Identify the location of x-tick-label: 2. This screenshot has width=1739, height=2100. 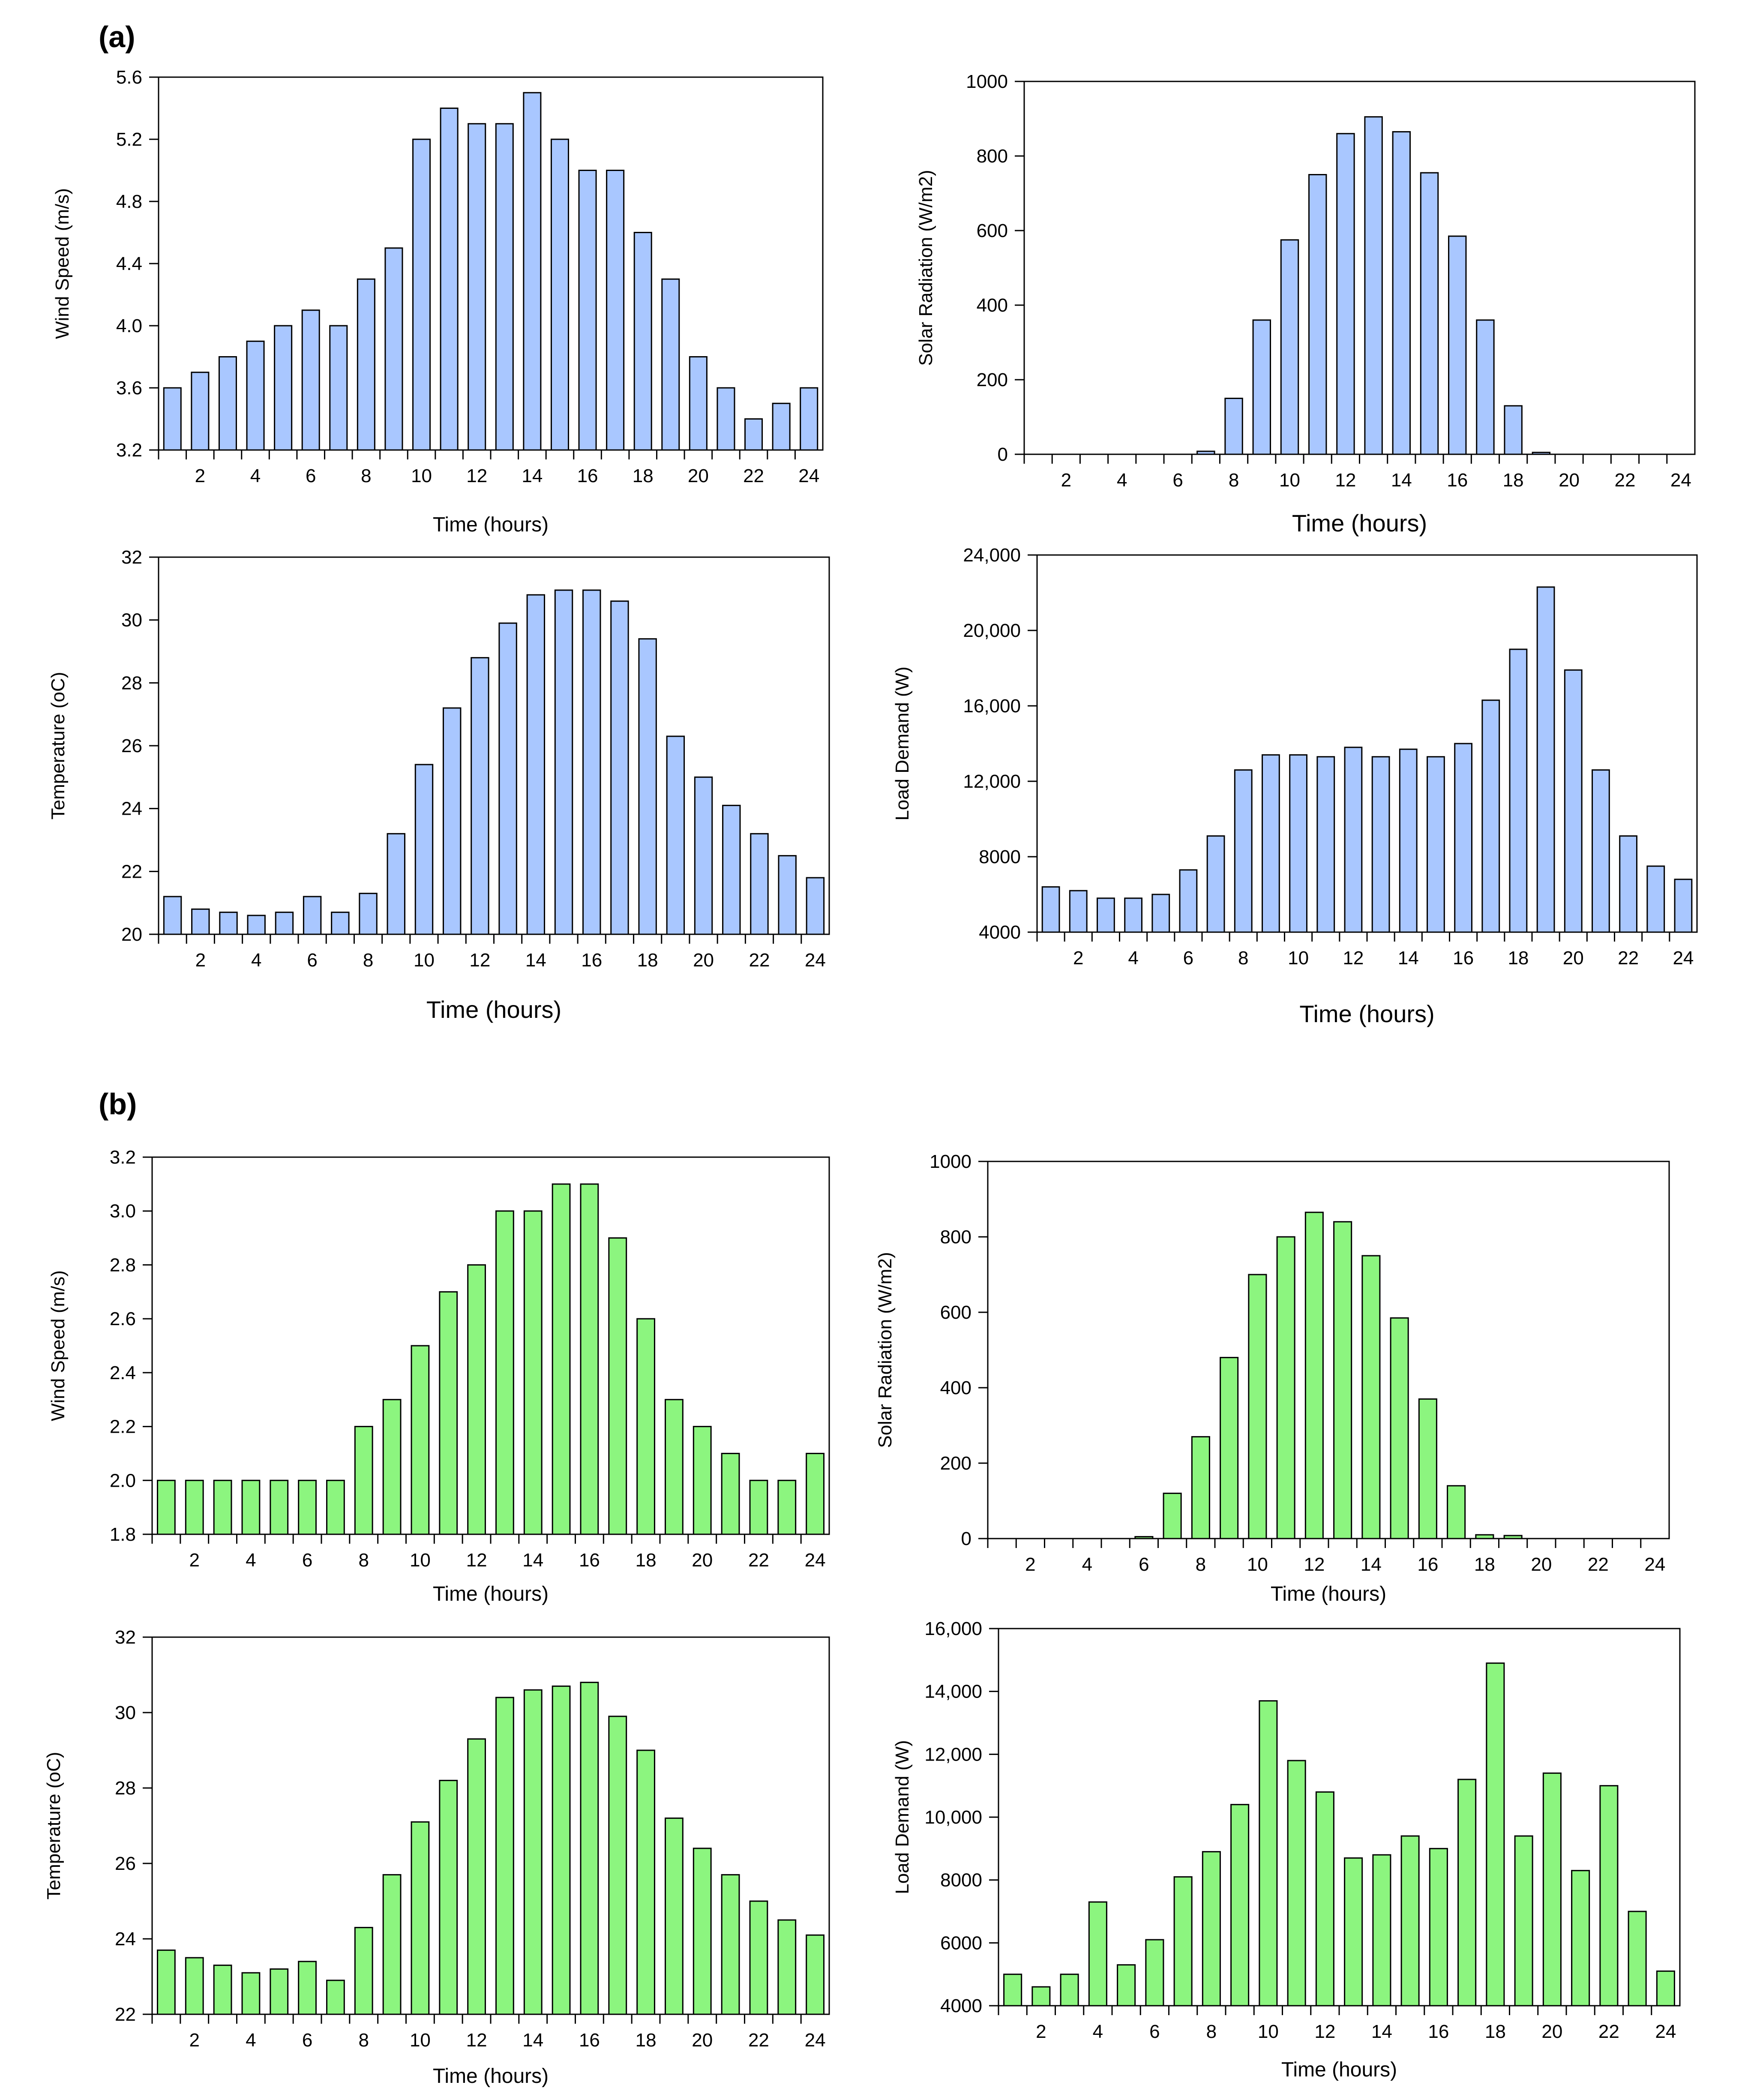
(201, 961).